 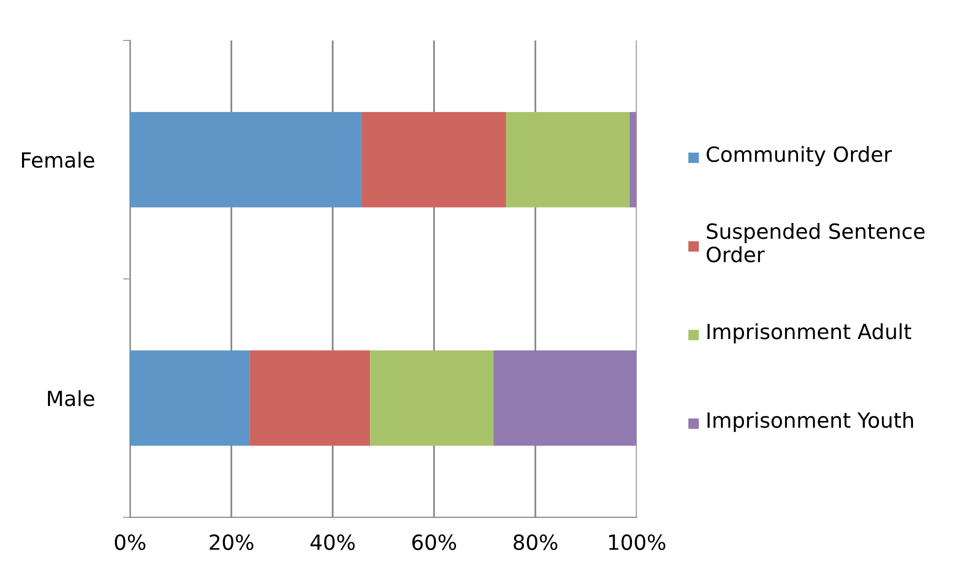 What do you see at coordinates (332, 542) in the screenshot?
I see `x-tick-label: 40%` at bounding box center [332, 542].